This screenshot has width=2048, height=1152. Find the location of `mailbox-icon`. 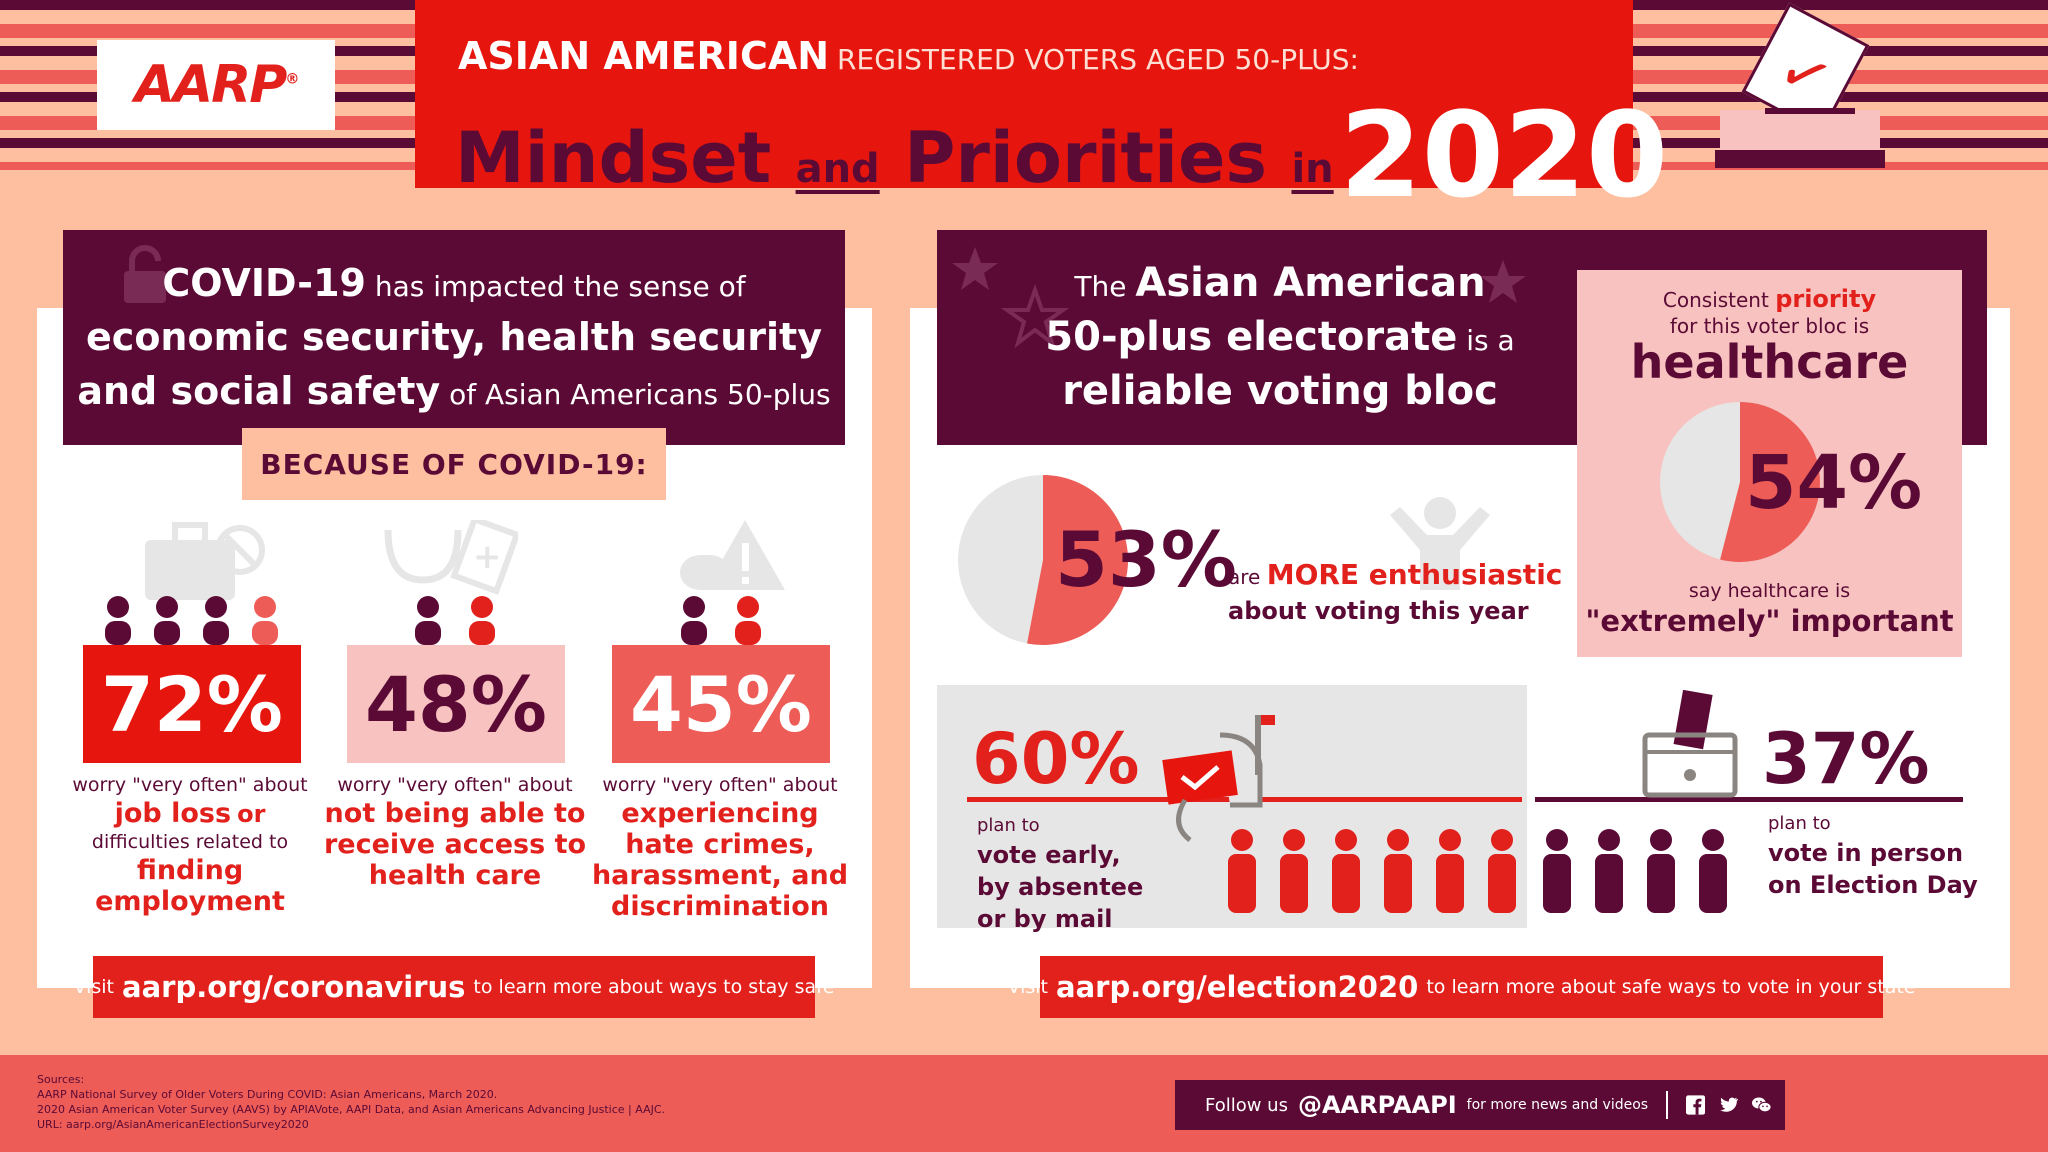

mailbox-icon is located at coordinates (1218, 778).